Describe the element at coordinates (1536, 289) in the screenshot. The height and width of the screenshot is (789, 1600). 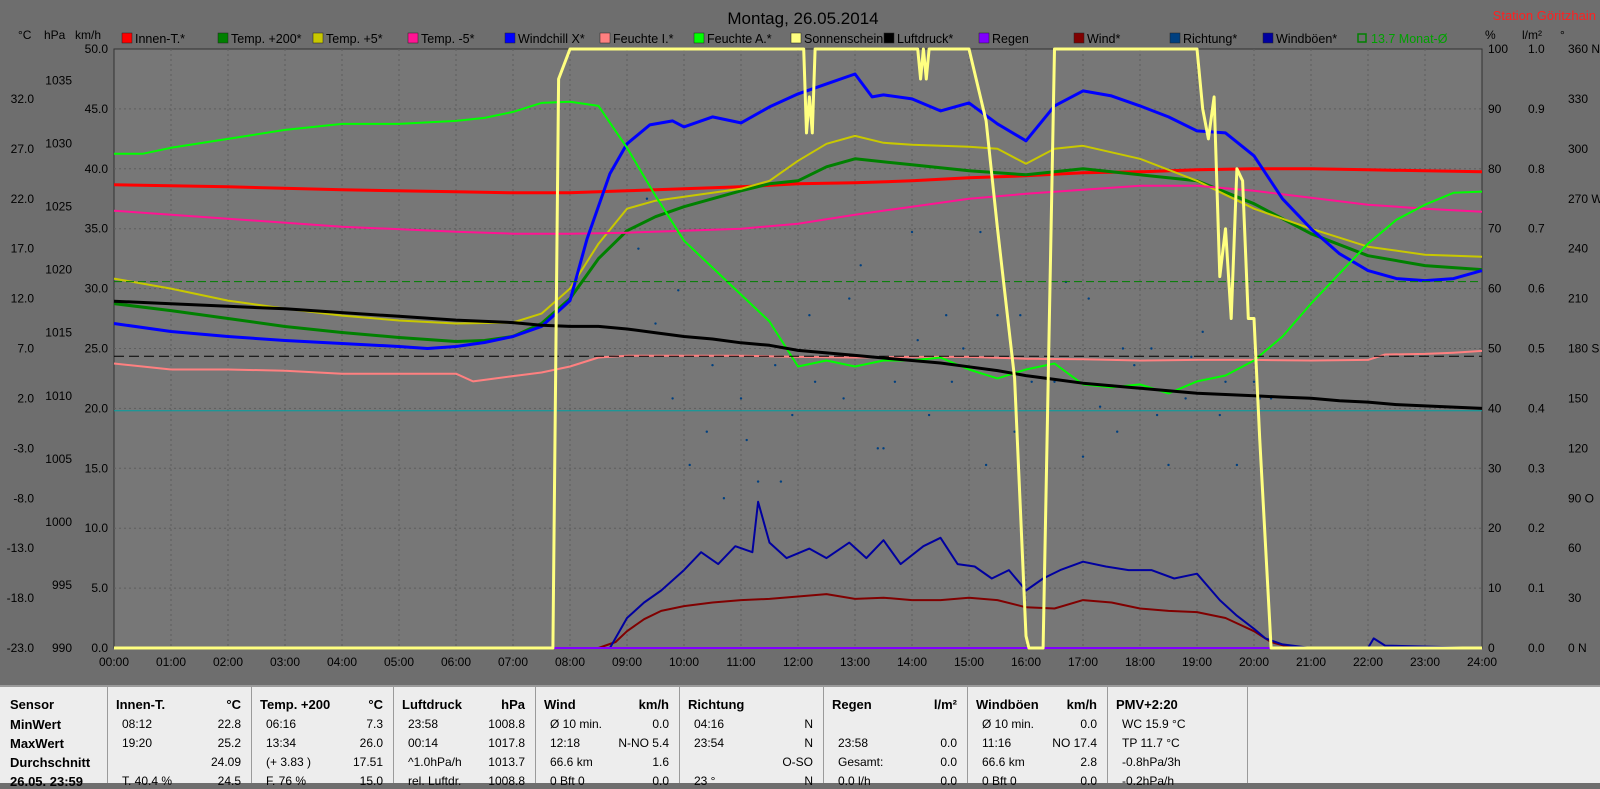
I see `y-tick-lm2: 0.6` at that location.